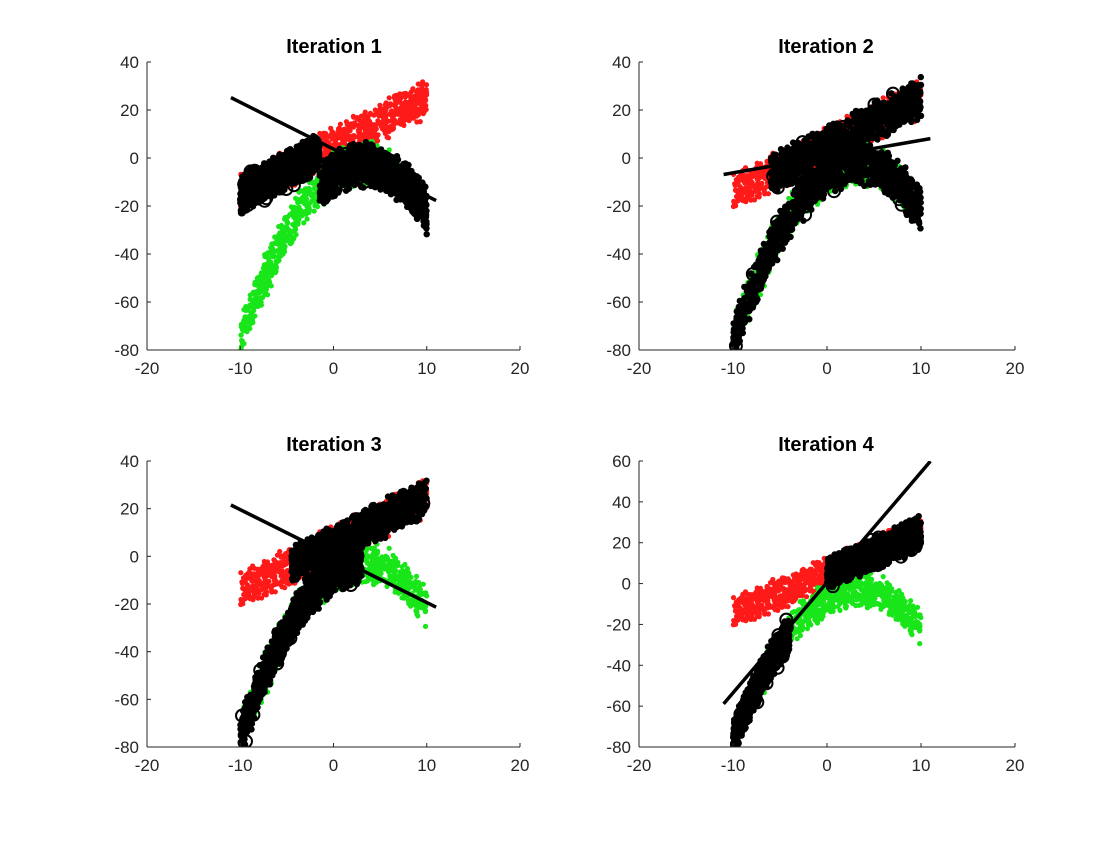 The width and height of the screenshot is (1120, 845). What do you see at coordinates (826, 47) in the screenshot?
I see `subplot-title: Iteration 2` at bounding box center [826, 47].